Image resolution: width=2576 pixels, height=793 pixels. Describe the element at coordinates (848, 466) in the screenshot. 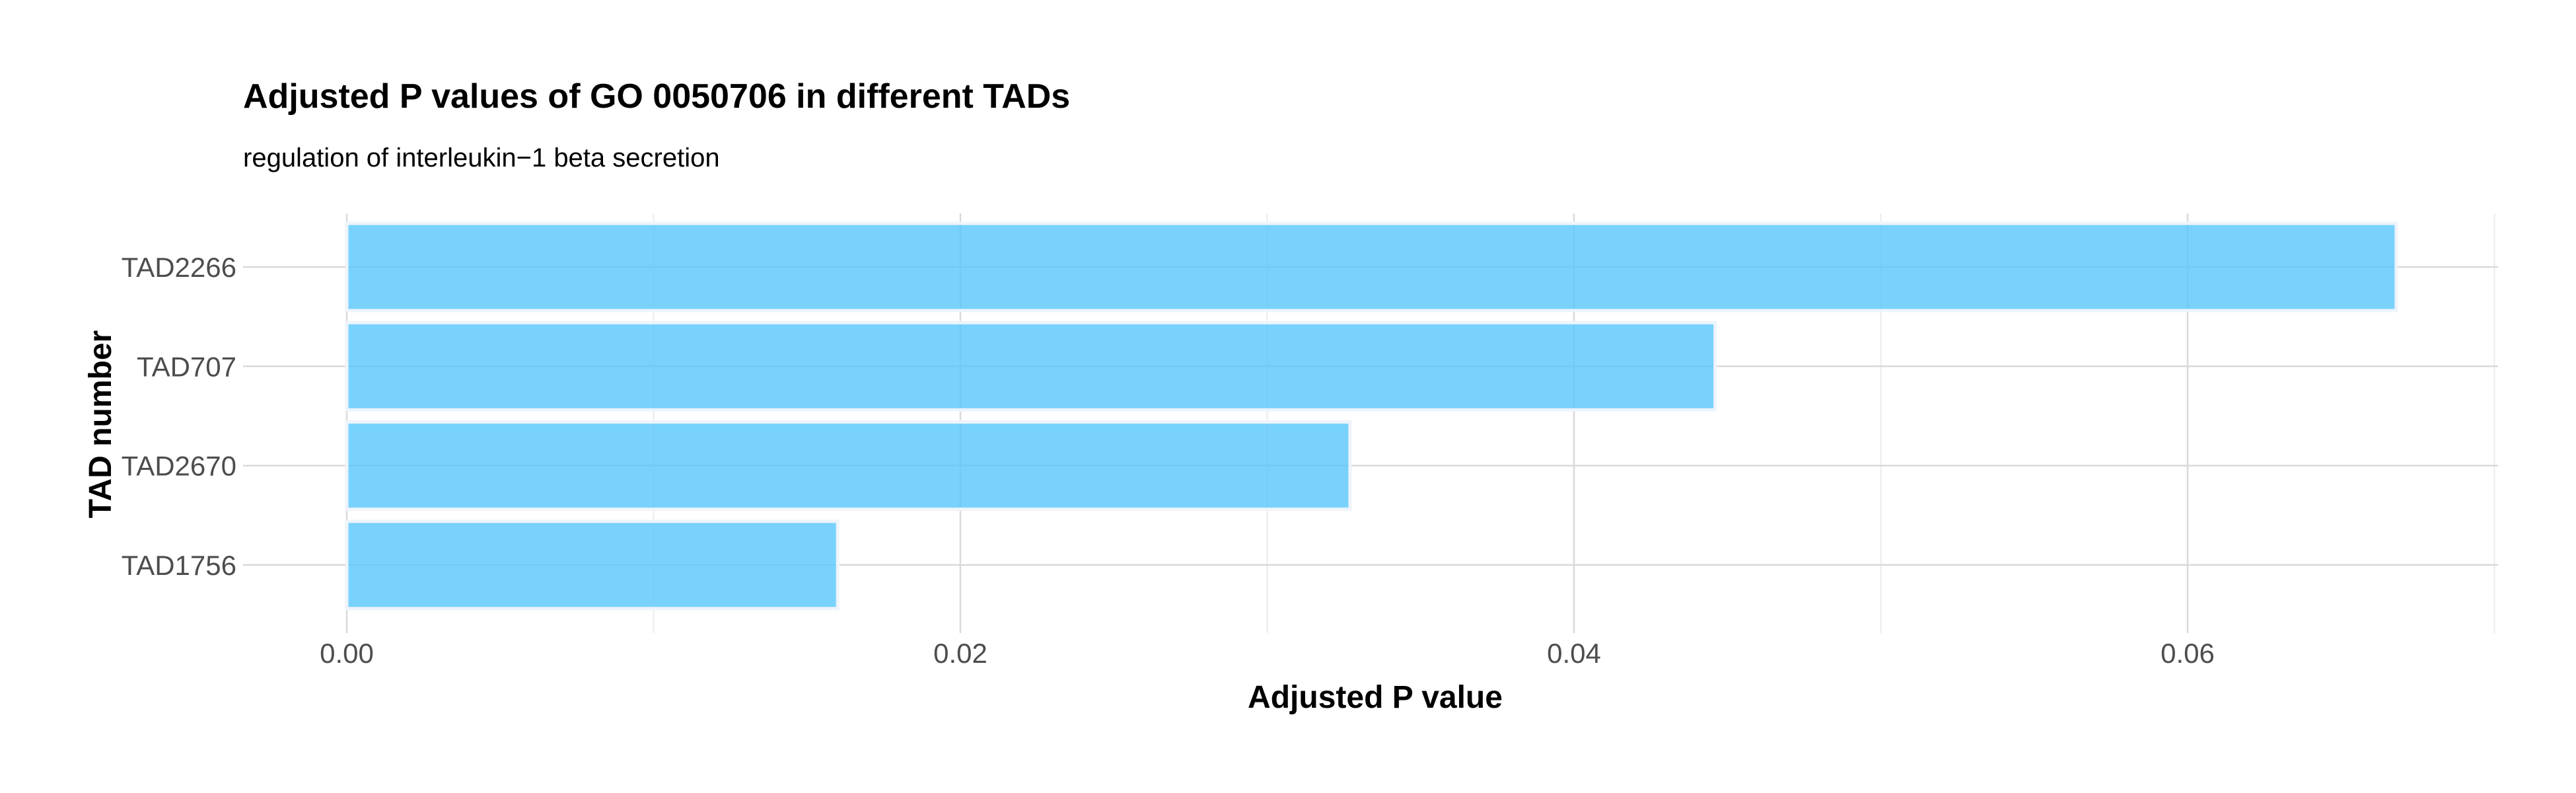

I see `bar-tad2670` at that location.